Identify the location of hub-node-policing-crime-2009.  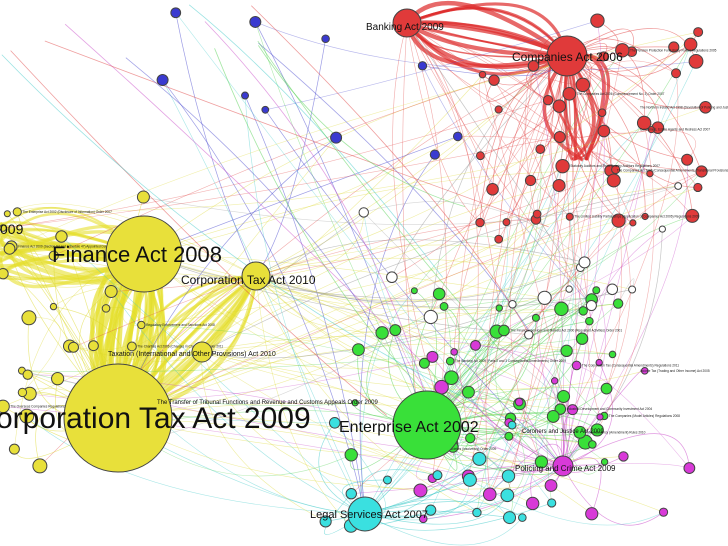
(563, 466).